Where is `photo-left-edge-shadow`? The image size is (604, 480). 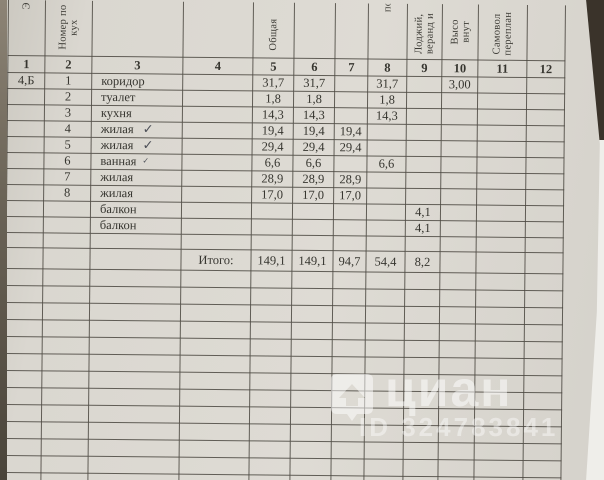
photo-left-edge-shadow is located at coordinates (3, 240).